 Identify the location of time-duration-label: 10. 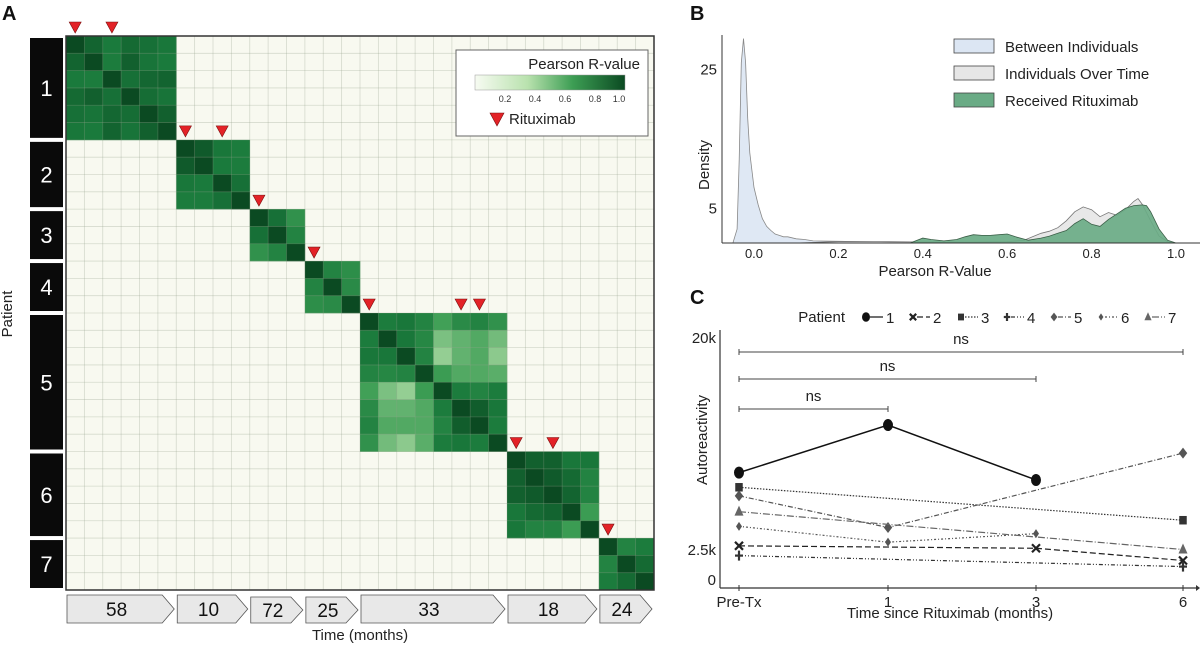
(208, 610).